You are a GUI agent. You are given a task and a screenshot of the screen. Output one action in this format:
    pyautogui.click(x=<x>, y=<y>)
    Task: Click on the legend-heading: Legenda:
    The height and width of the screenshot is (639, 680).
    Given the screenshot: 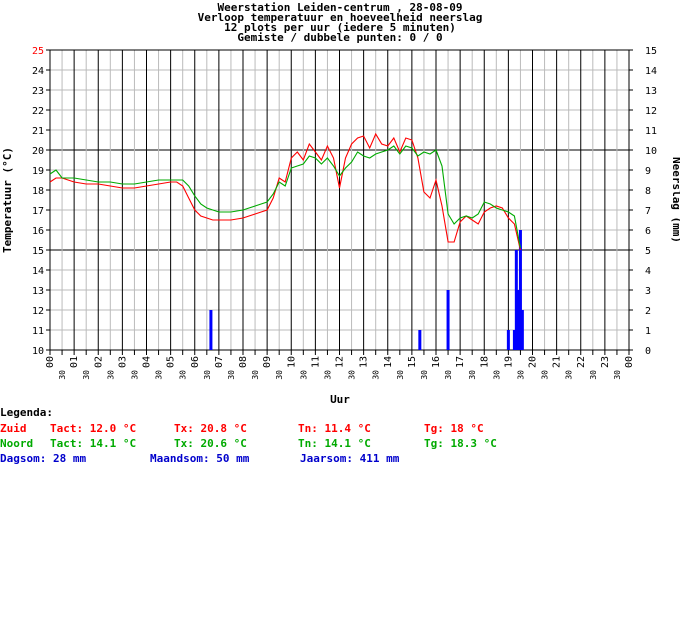 What is the action you would take?
    pyautogui.click(x=26, y=412)
    